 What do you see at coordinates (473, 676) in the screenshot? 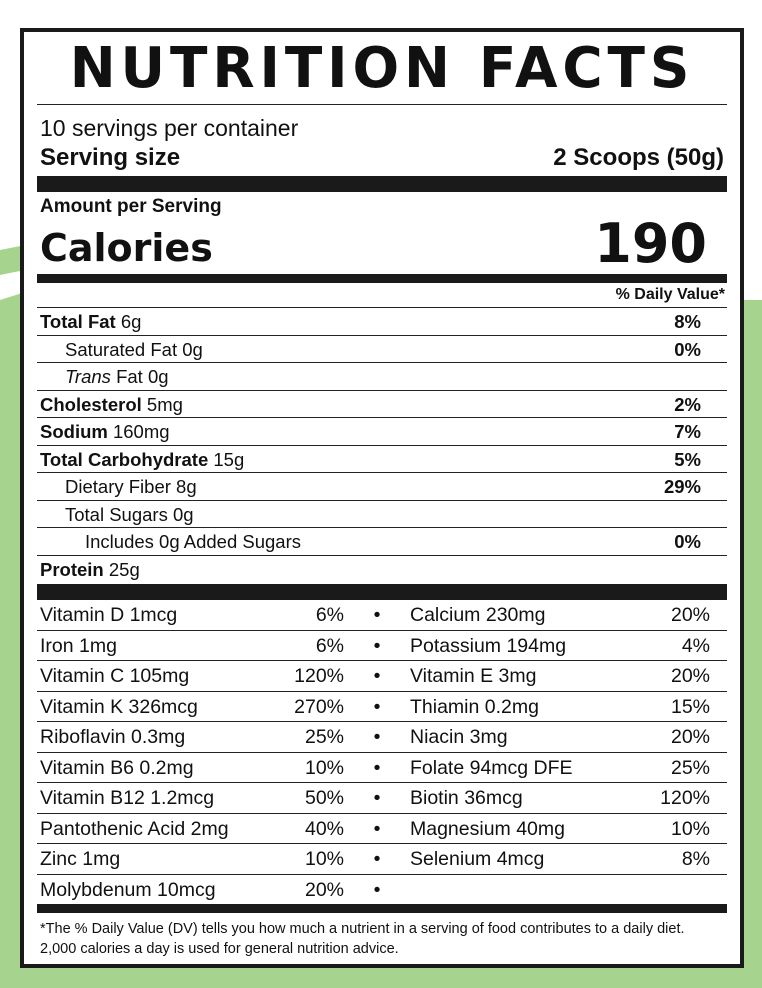
I see `vitamin-name-right: Vitamin E 3mg` at bounding box center [473, 676].